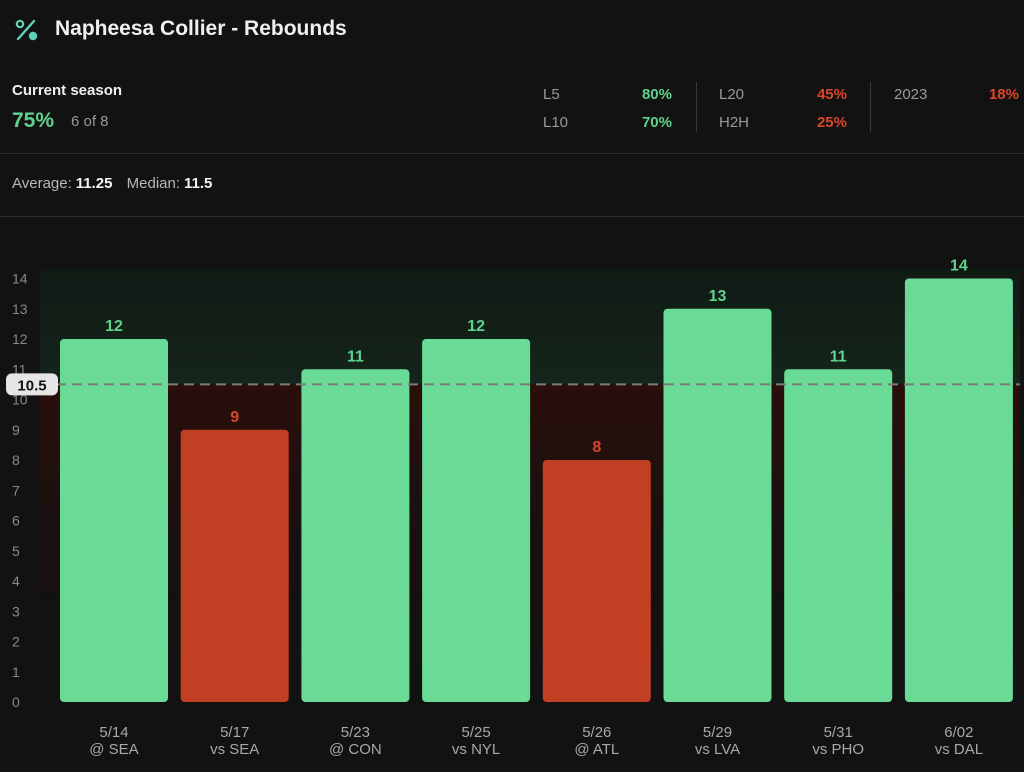 The width and height of the screenshot is (1024, 772). Describe the element at coordinates (1003, 94) in the screenshot. I see `stat-value-2023: 18%` at that location.